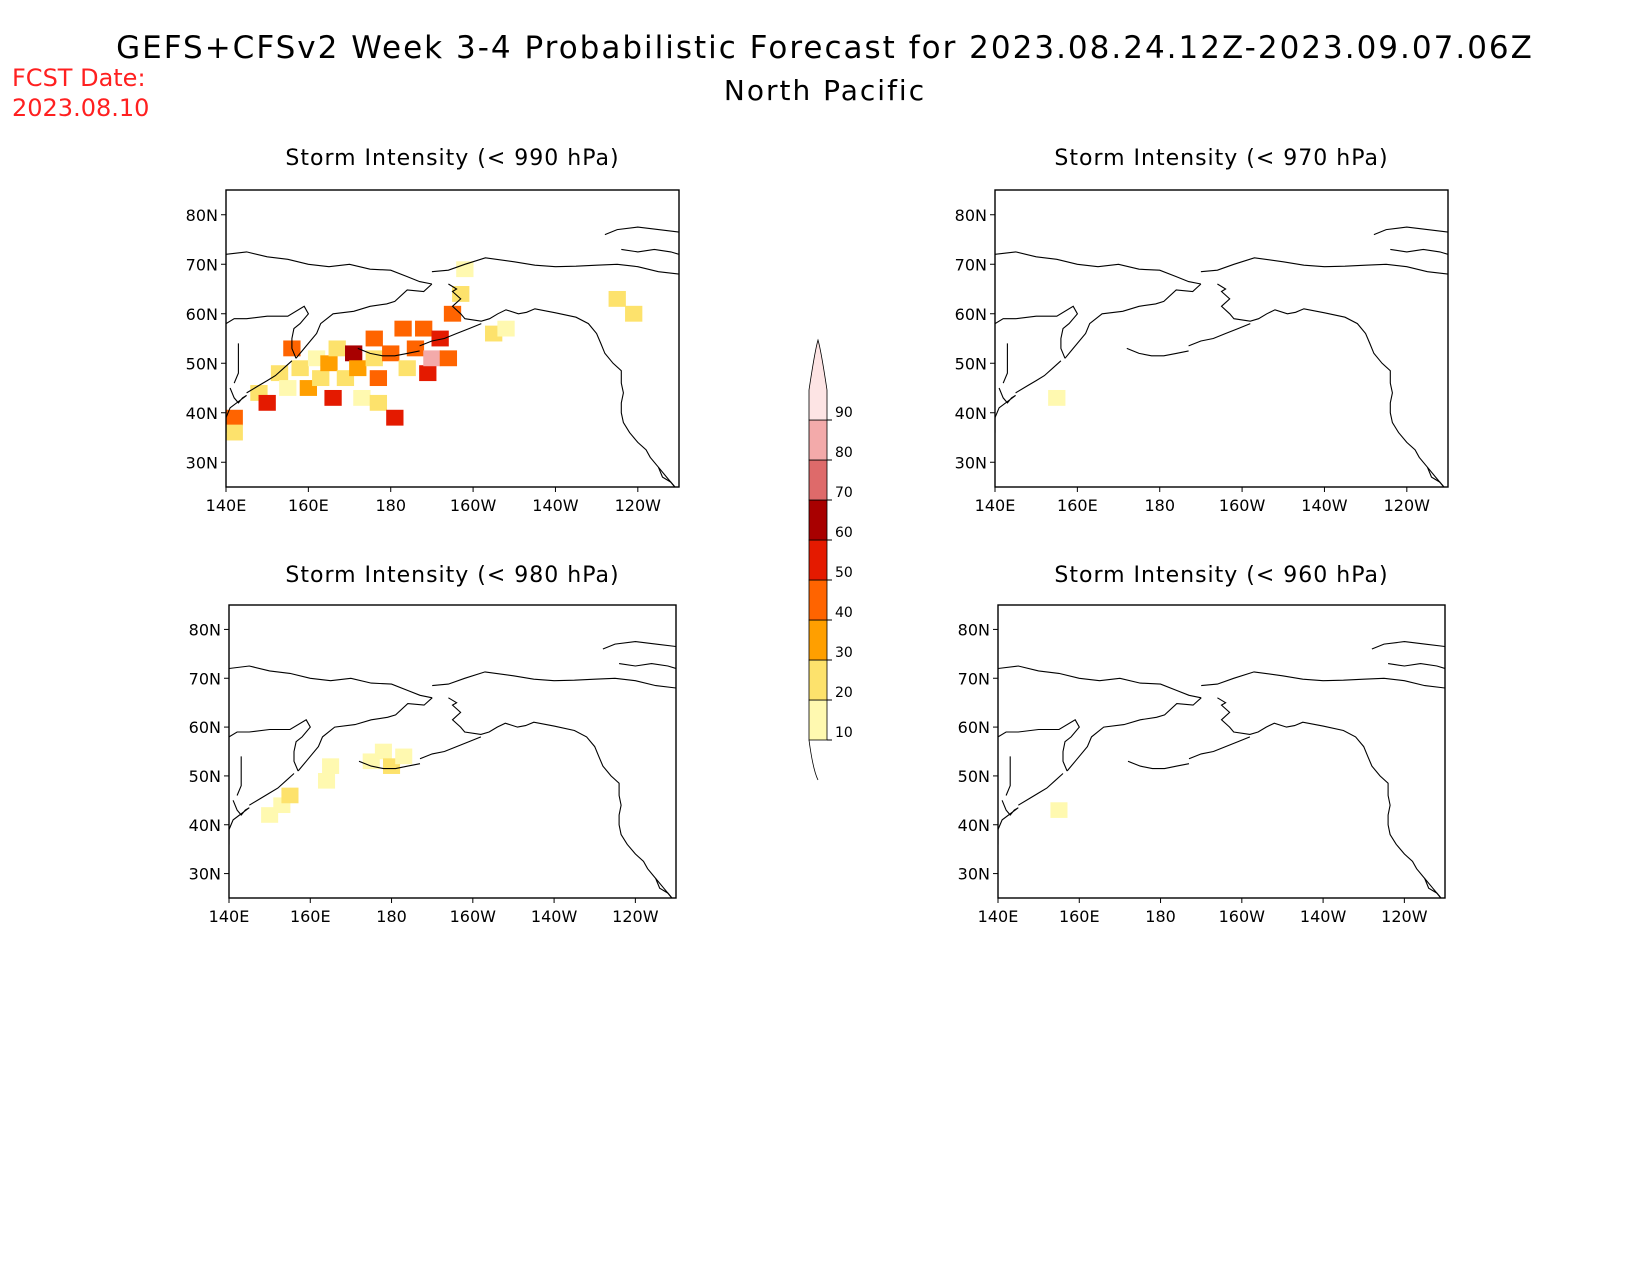 Image resolution: width=1650 pixels, height=1275 pixels. I want to click on probability-shading, so click(434, 351).